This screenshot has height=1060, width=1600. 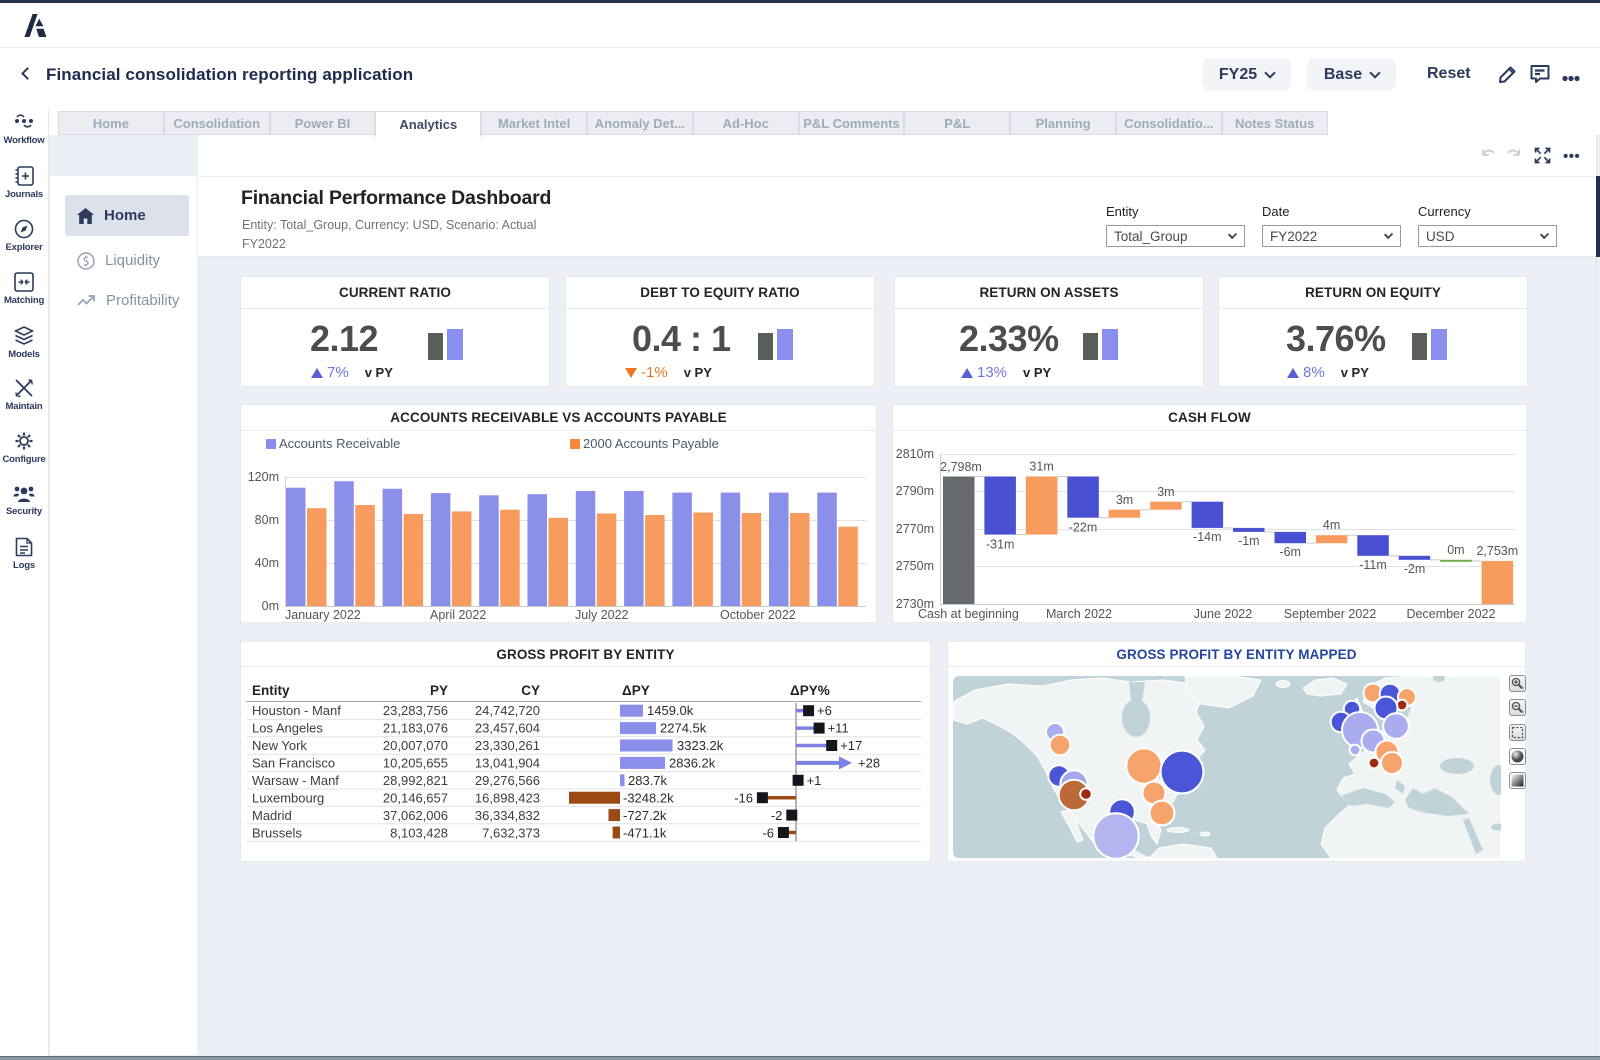 What do you see at coordinates (838, 728) in the screenshot?
I see `svg-text: +11` at bounding box center [838, 728].